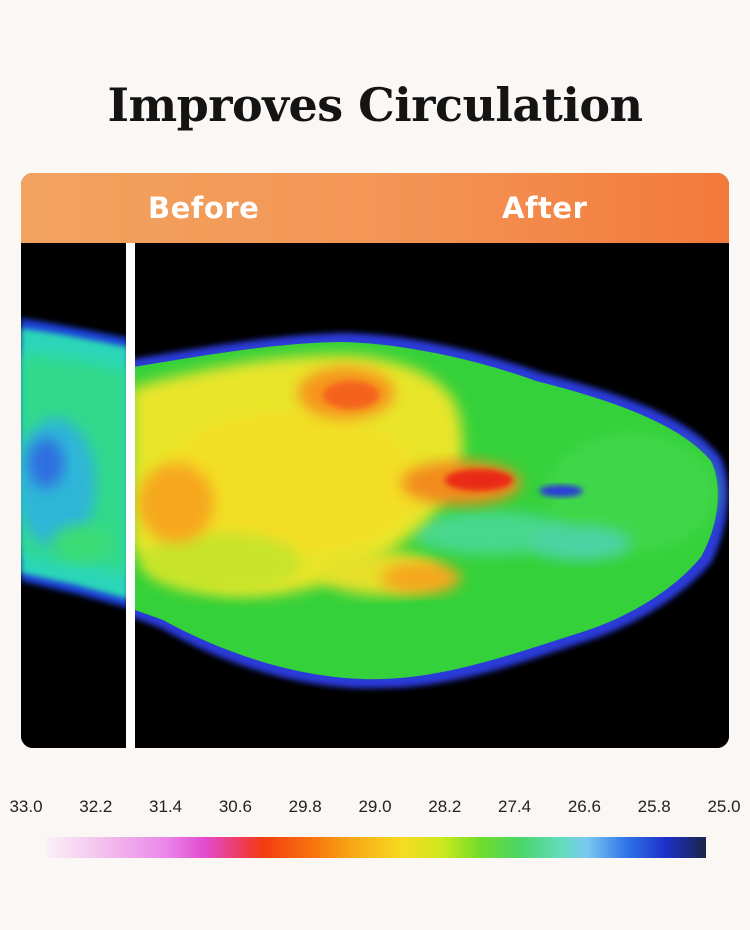 This screenshot has width=750, height=930. I want to click on page-title: Improves Circulation, so click(375, 105).